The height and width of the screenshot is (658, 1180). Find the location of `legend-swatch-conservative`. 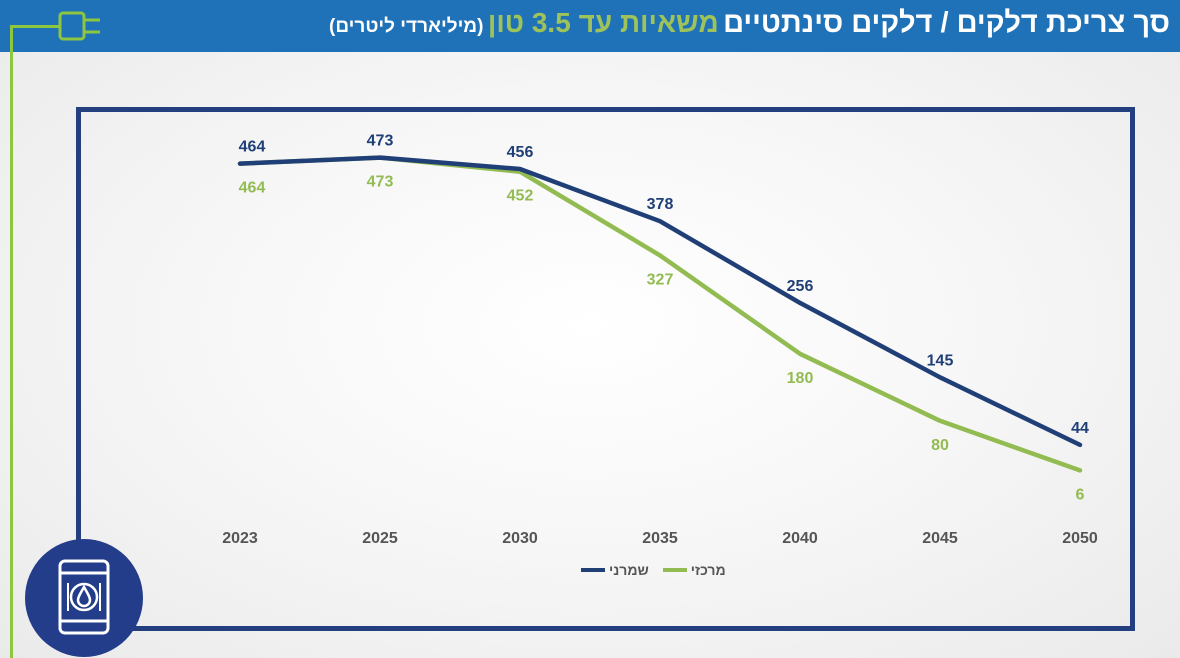

legend-swatch-conservative is located at coordinates (593, 570).